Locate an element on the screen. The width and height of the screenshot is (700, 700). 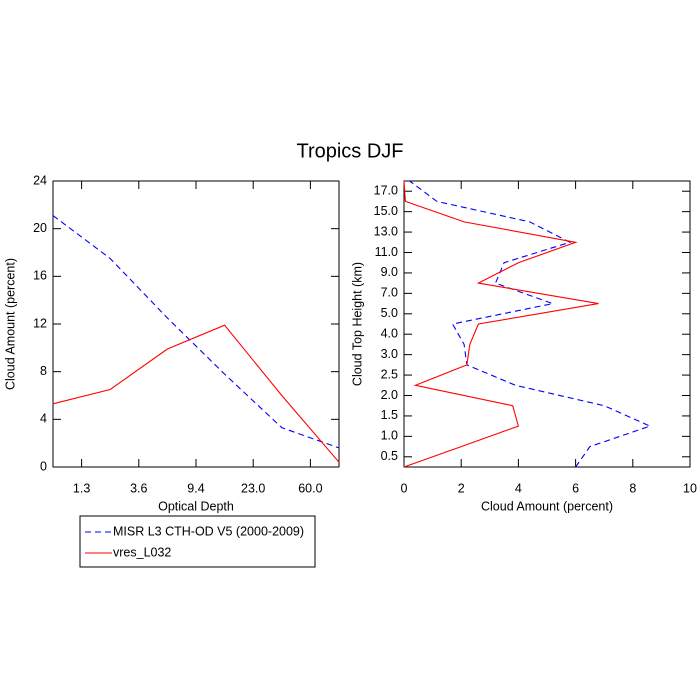
y-axis-title: Cloud Amount (percent) is located at coordinates (10, 324).